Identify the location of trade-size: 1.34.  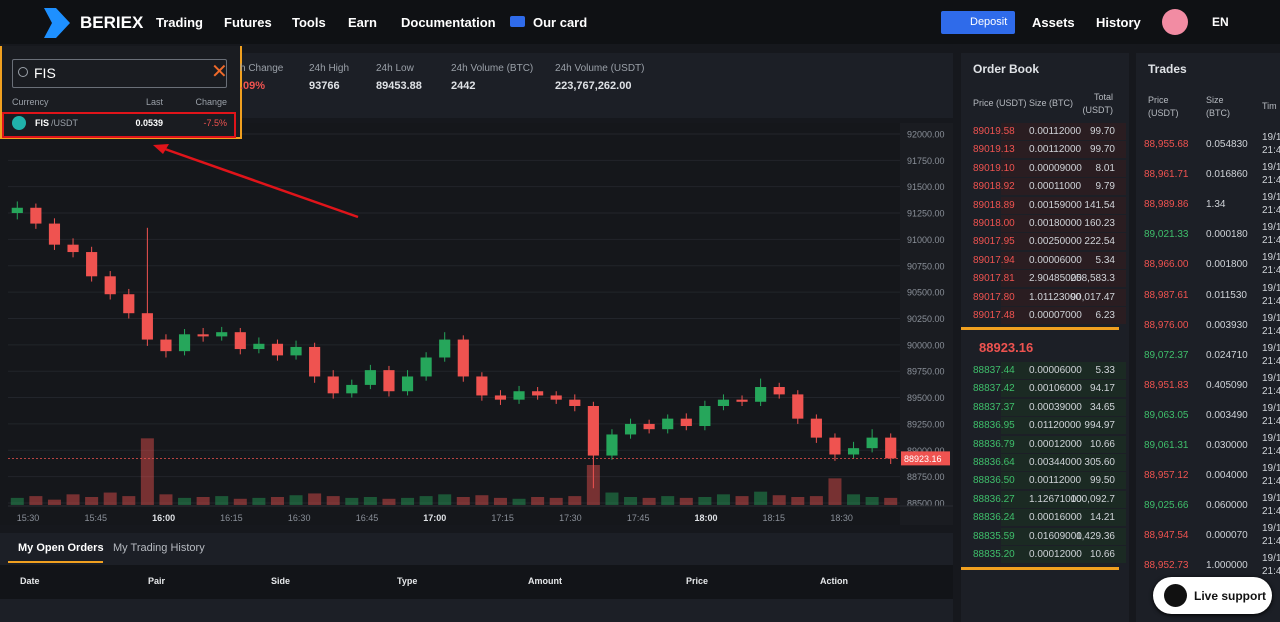
(1216, 205).